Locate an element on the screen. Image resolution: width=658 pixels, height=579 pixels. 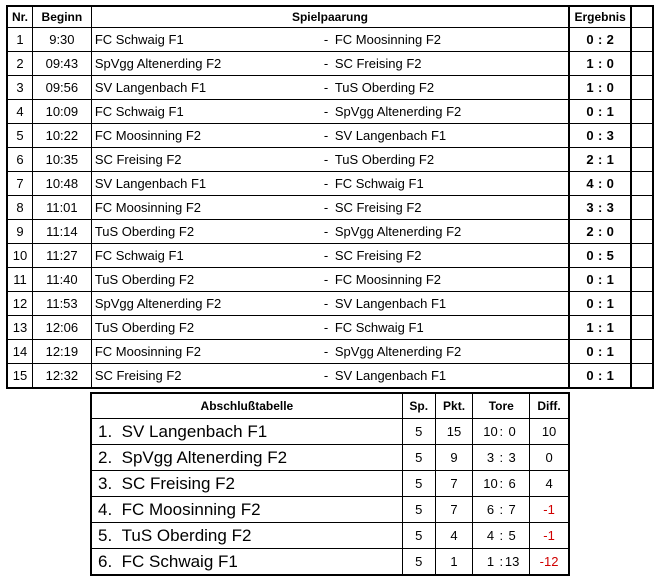
match-pairing: TuS Oberding F2 - SpVgg Altenerding F2 is located at coordinates (330, 231).